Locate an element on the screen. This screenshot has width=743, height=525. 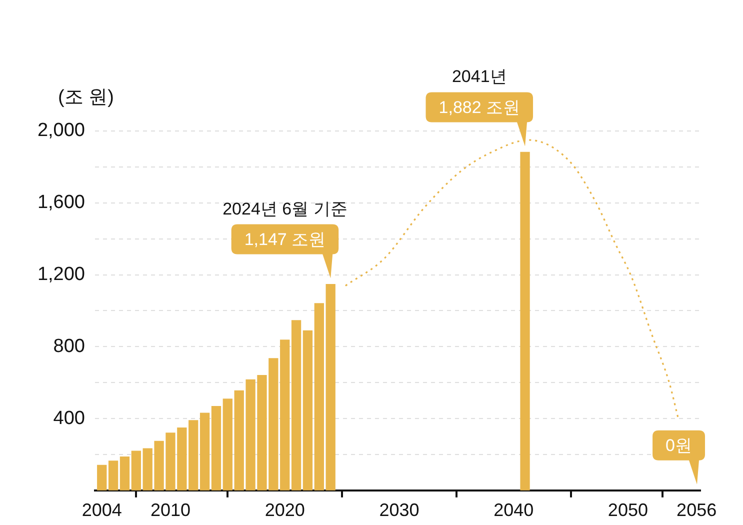
x-tick-label: 2040 is located at coordinates (514, 510).